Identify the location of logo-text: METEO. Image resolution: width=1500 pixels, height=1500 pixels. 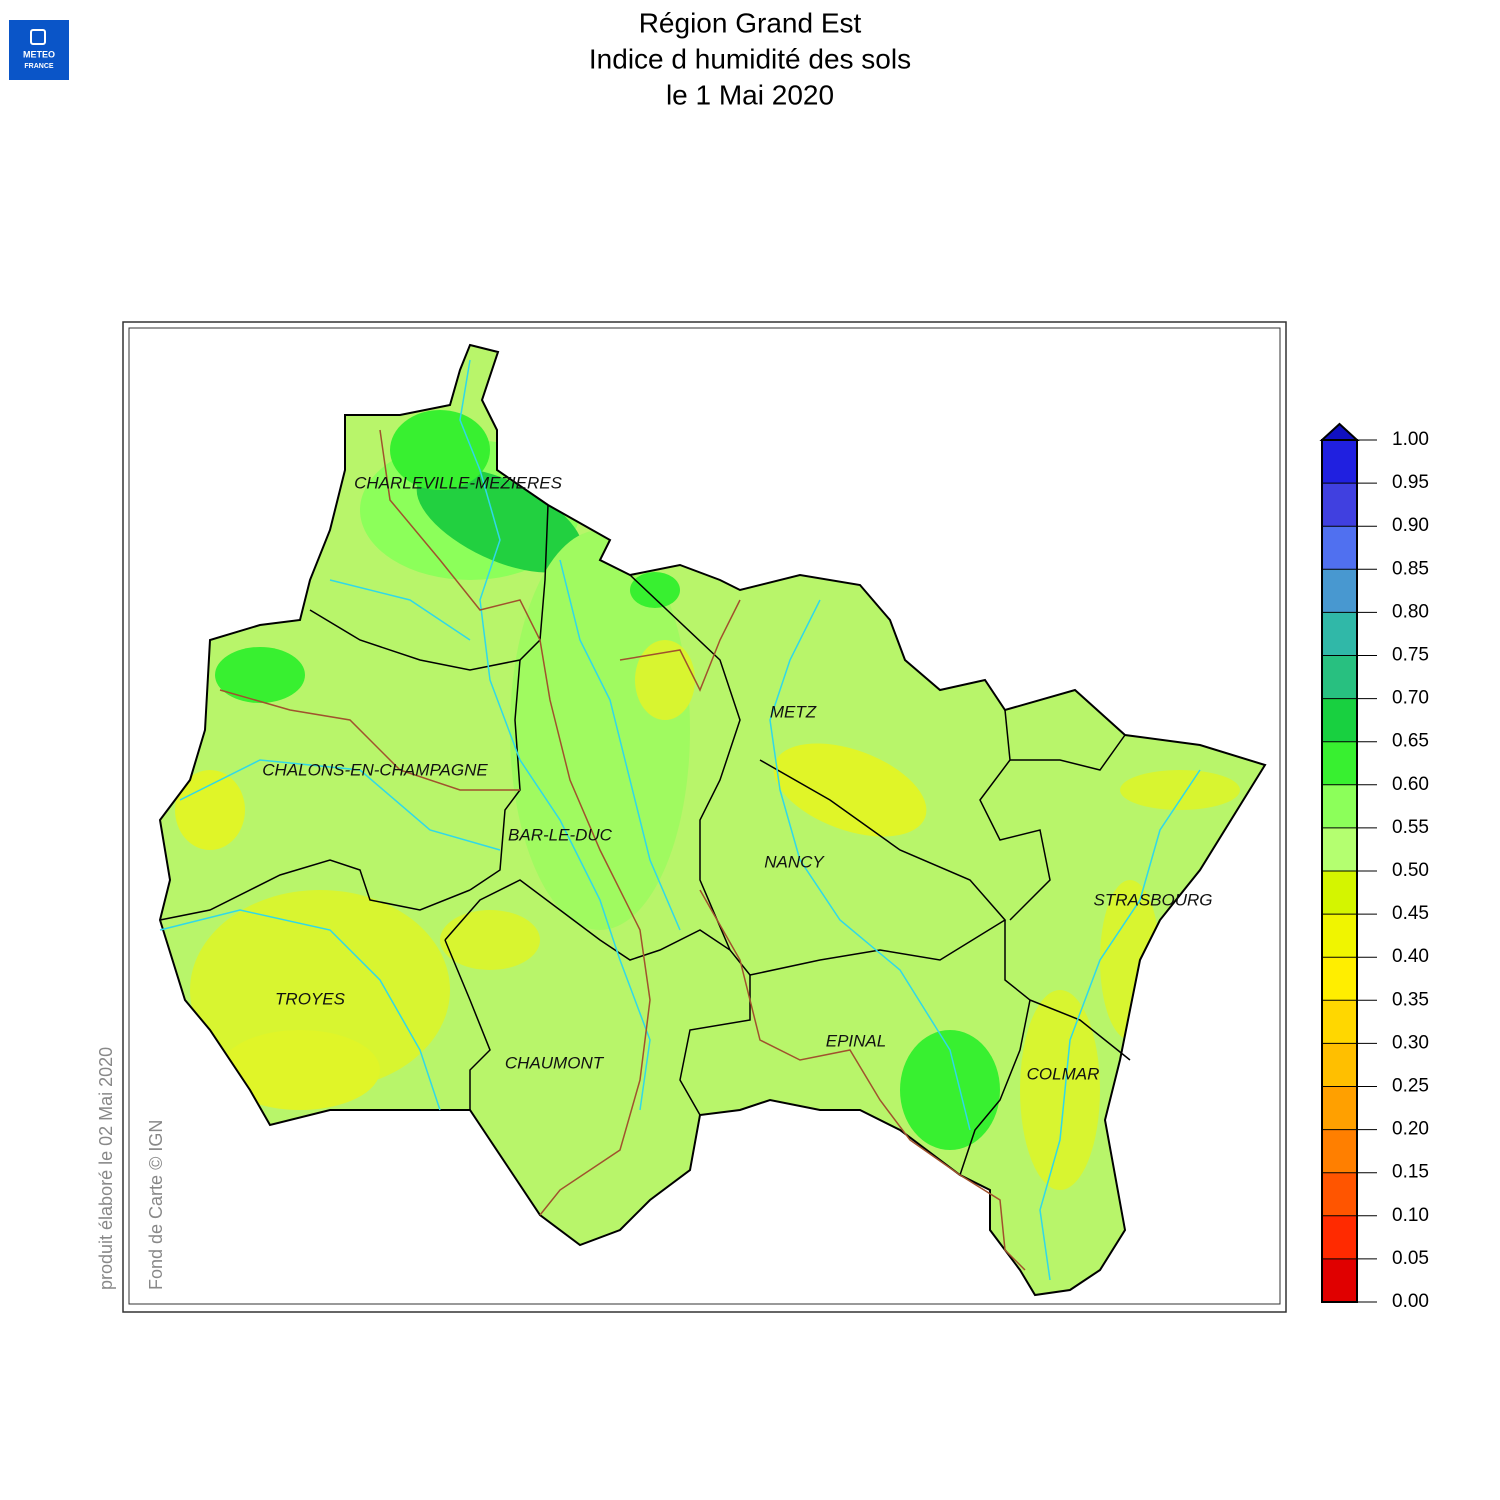
(39, 54).